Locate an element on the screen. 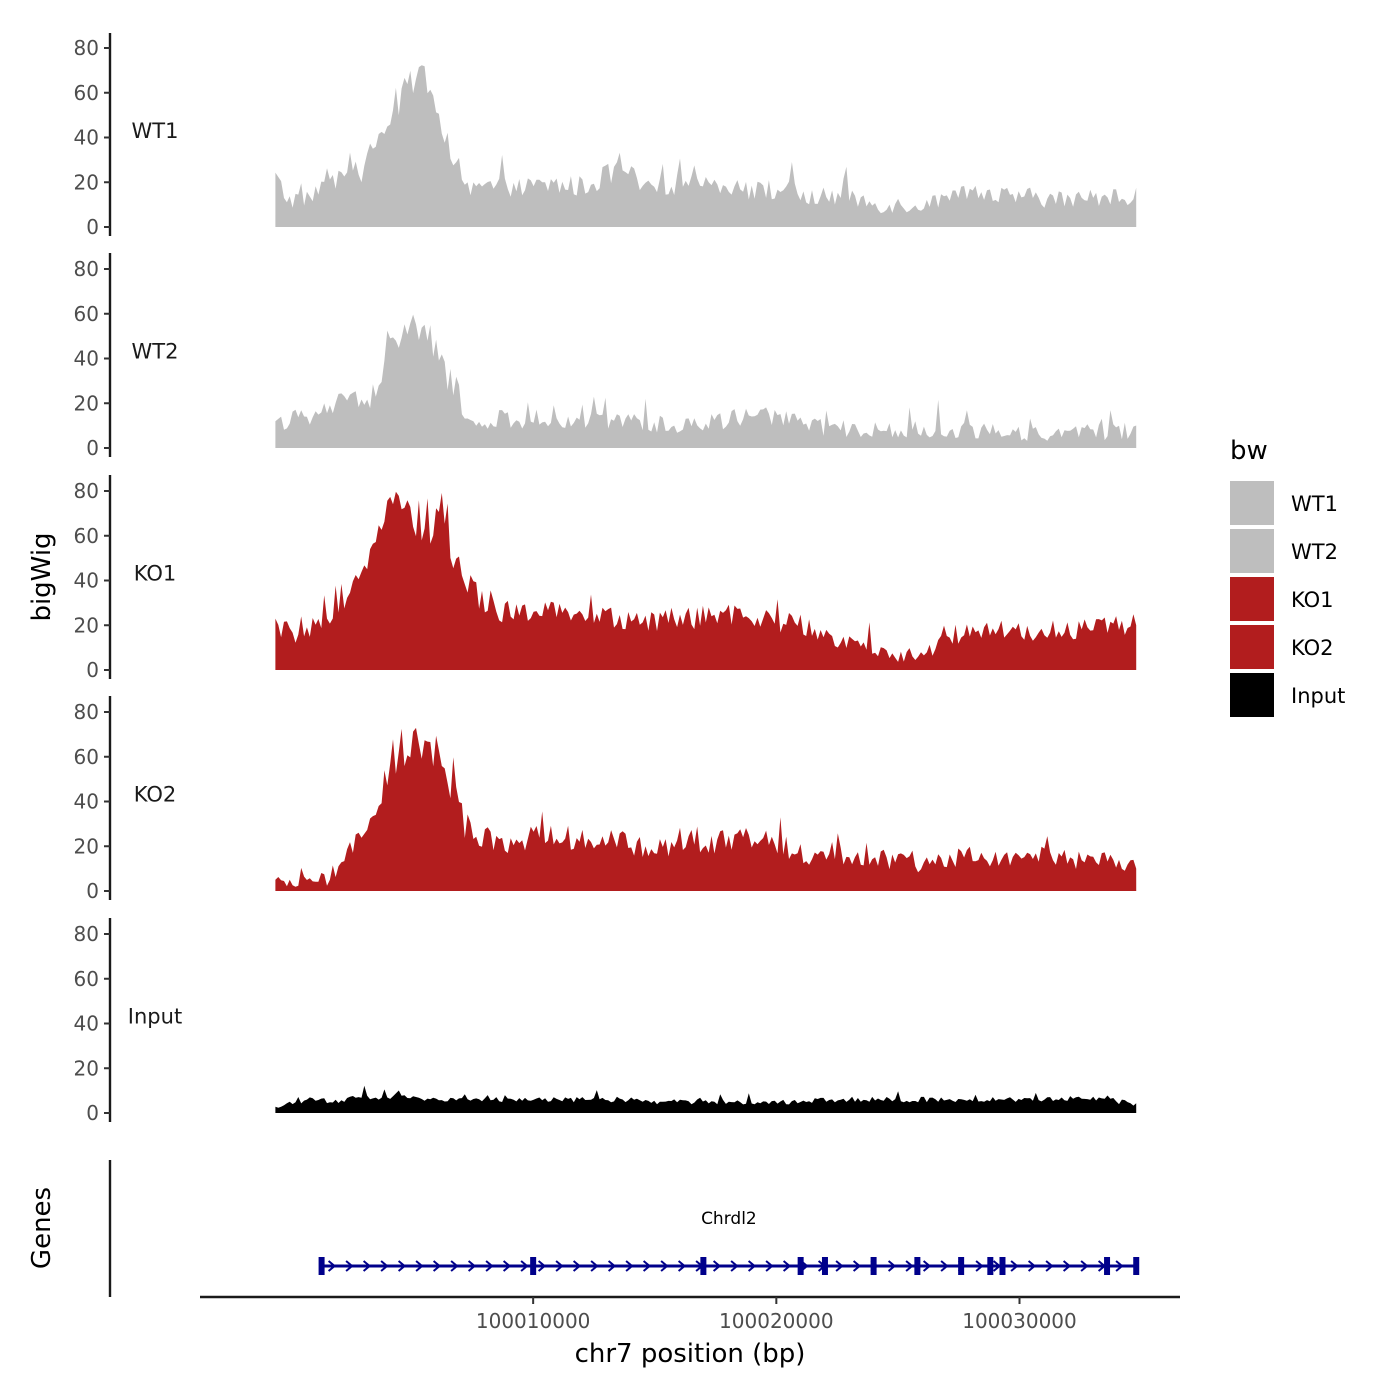 The width and height of the screenshot is (1400, 1400). signal-area-wt2 is located at coordinates (706, 381).